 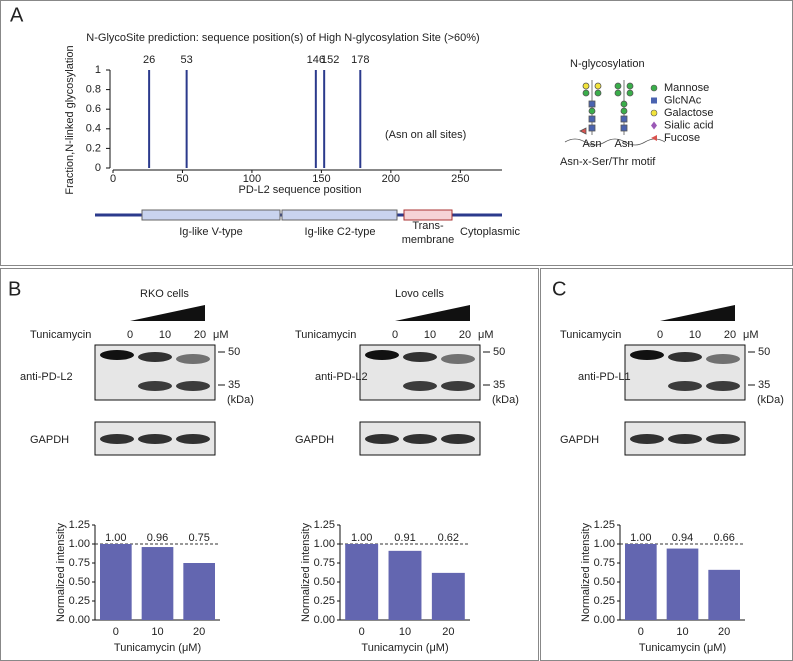 What do you see at coordinates (300, 190) in the screenshot?
I see `x-axis-label: PD-L2 sequence position` at bounding box center [300, 190].